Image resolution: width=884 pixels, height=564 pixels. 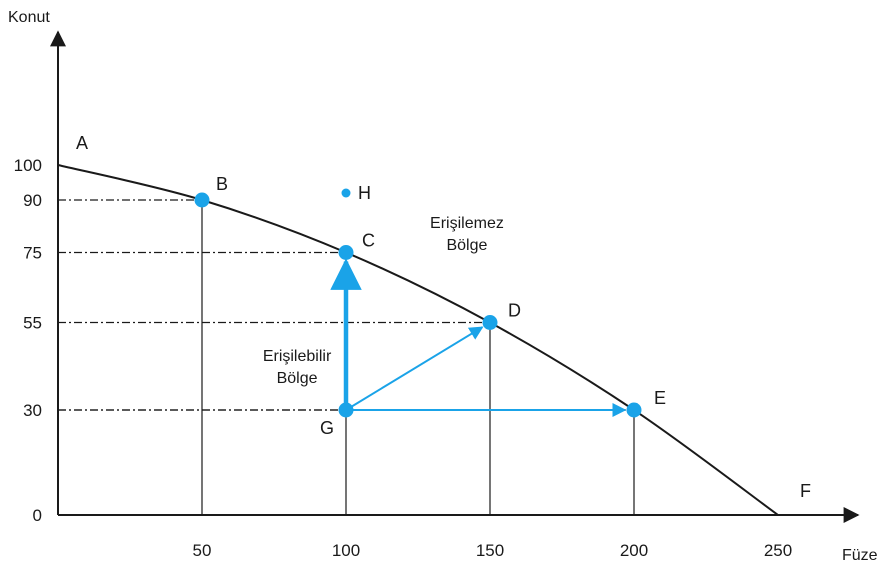 What do you see at coordinates (634, 550) in the screenshot?
I see `x-tick-label-200: 200` at bounding box center [634, 550].